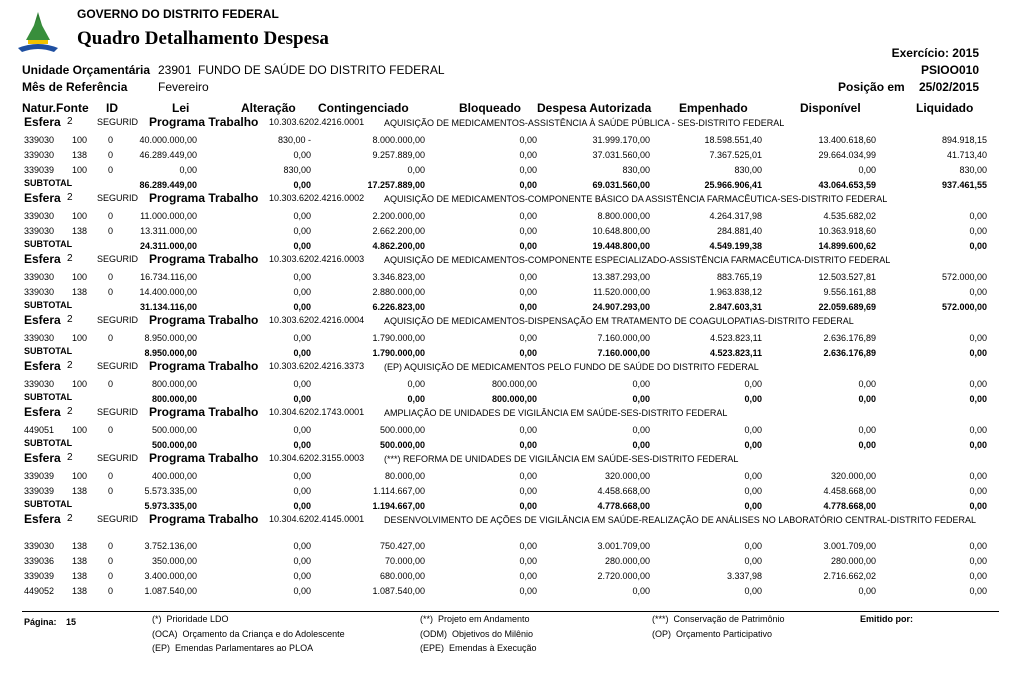  Describe the element at coordinates (847, 246) in the screenshot. I see `subtotal-cell: 14.899.600,62` at that location.